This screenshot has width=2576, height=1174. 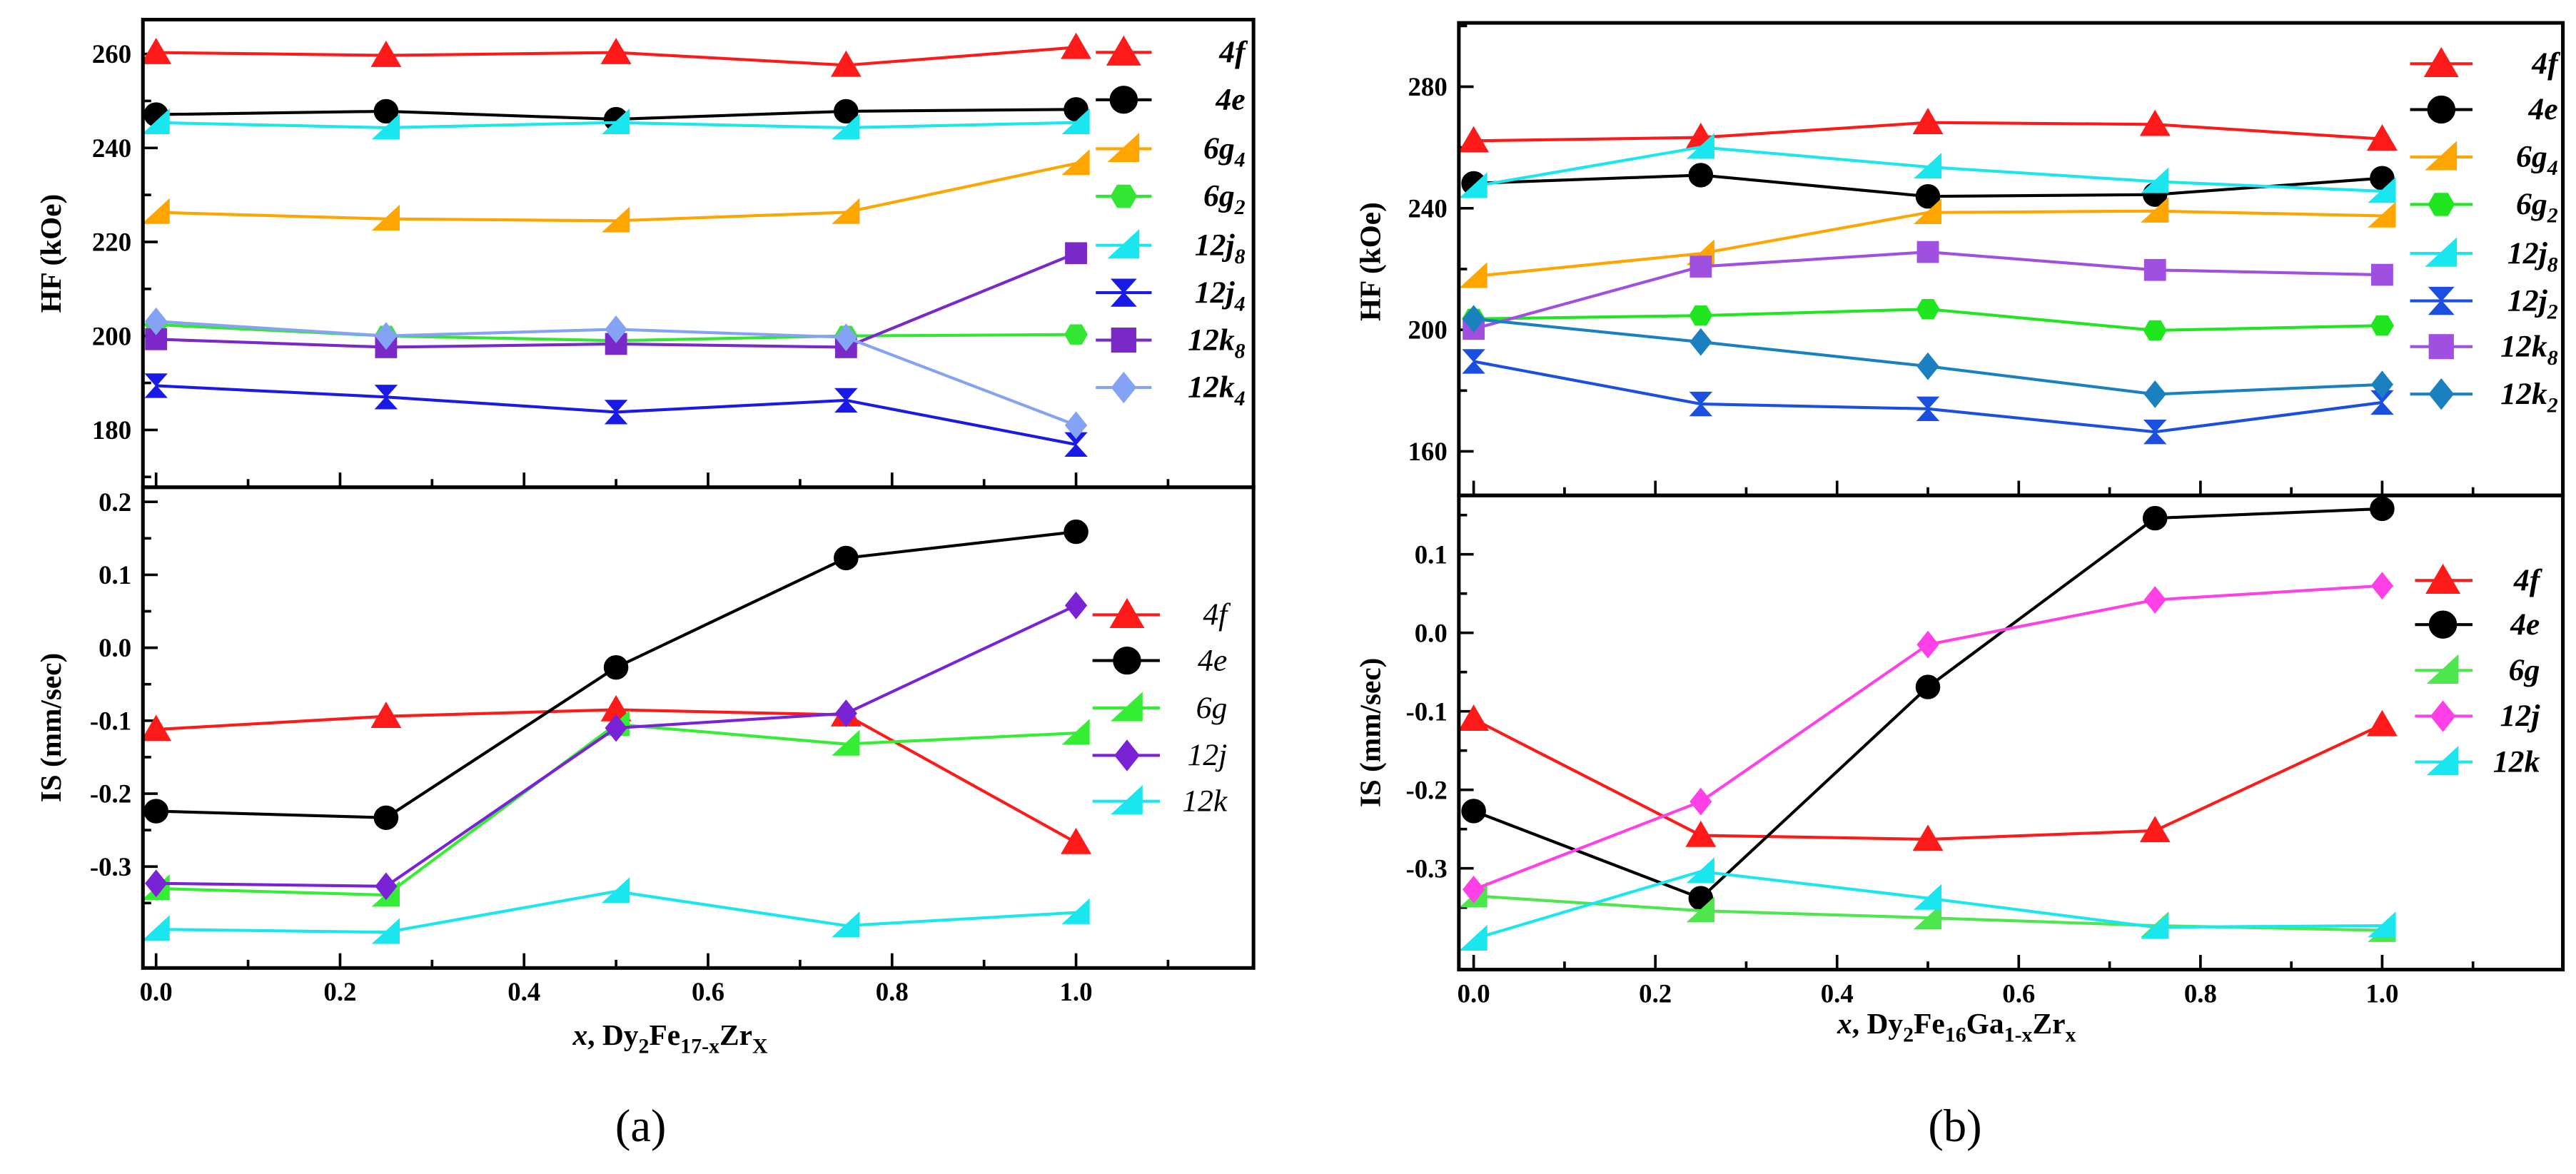 What do you see at coordinates (2071, 1034) in the screenshot?
I see `x-axis-title-subscript: x` at bounding box center [2071, 1034].